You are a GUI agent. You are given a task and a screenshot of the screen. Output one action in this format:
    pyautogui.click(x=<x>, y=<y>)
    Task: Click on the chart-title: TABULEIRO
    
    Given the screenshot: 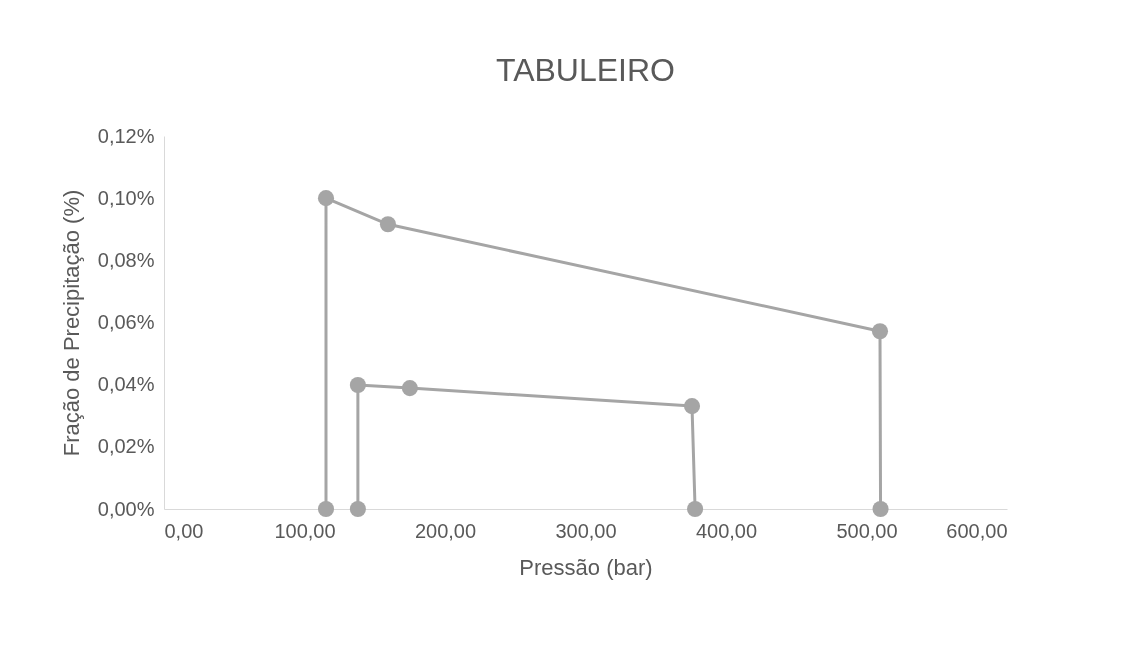 What is the action you would take?
    pyautogui.click(x=585, y=70)
    